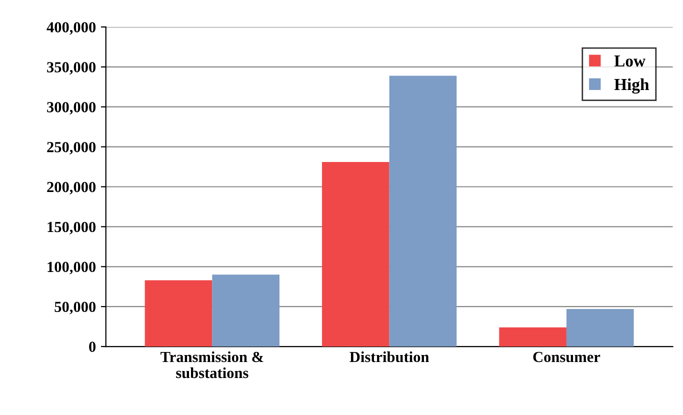  I want to click on y-tick-label: 0, so click(92, 347).